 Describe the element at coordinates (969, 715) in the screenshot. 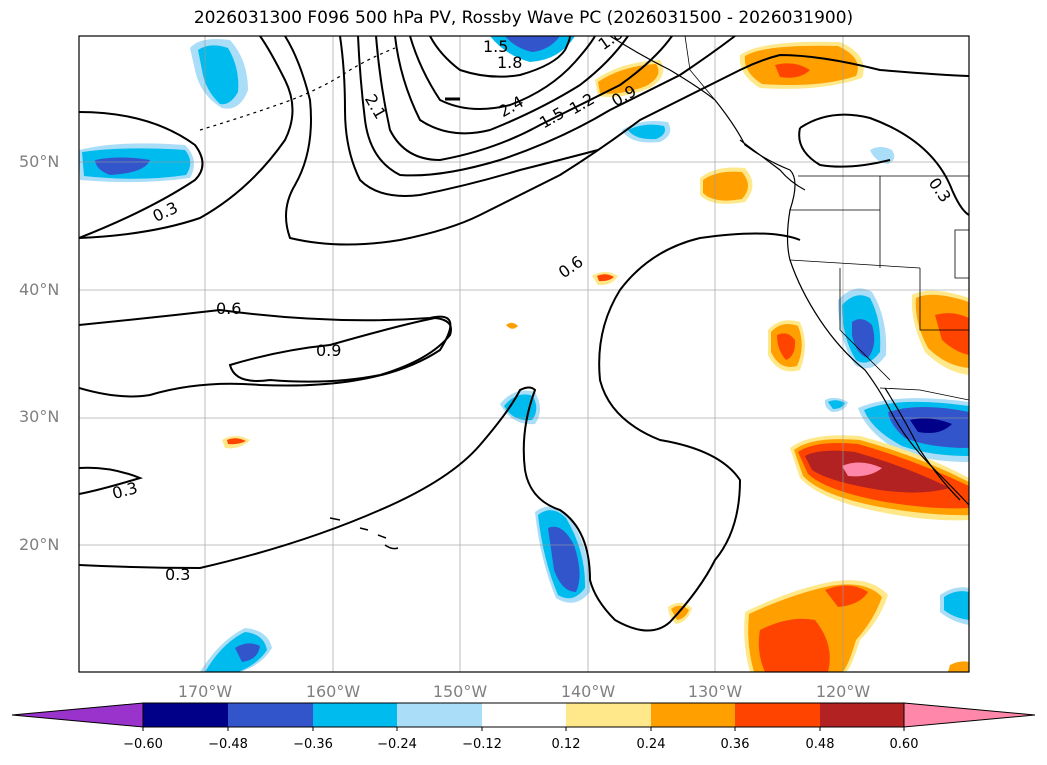

I see `colorbar-arrow-right` at that location.